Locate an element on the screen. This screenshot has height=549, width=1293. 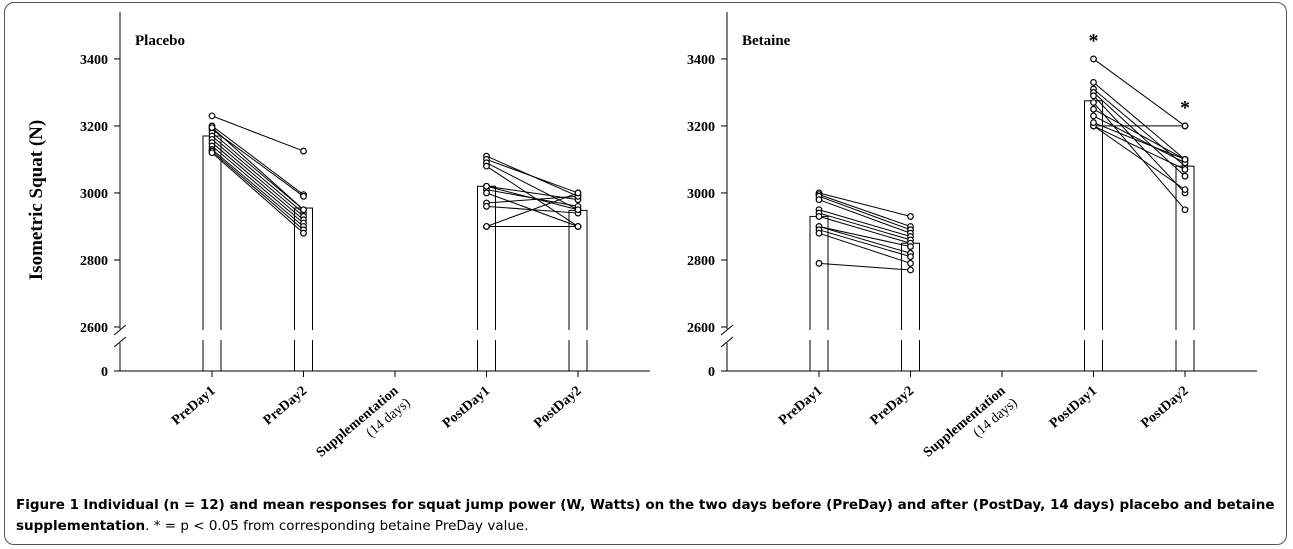
caption-label: Figure 1 is located at coordinates (48, 505).